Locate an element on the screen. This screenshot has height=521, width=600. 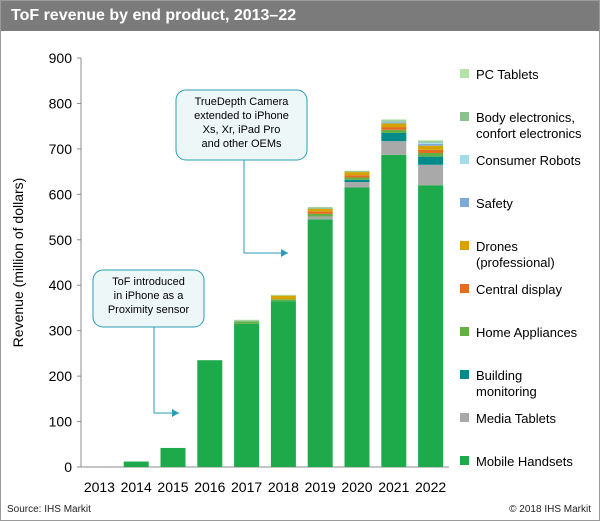
y-tick-label: 100 is located at coordinates (61, 422).